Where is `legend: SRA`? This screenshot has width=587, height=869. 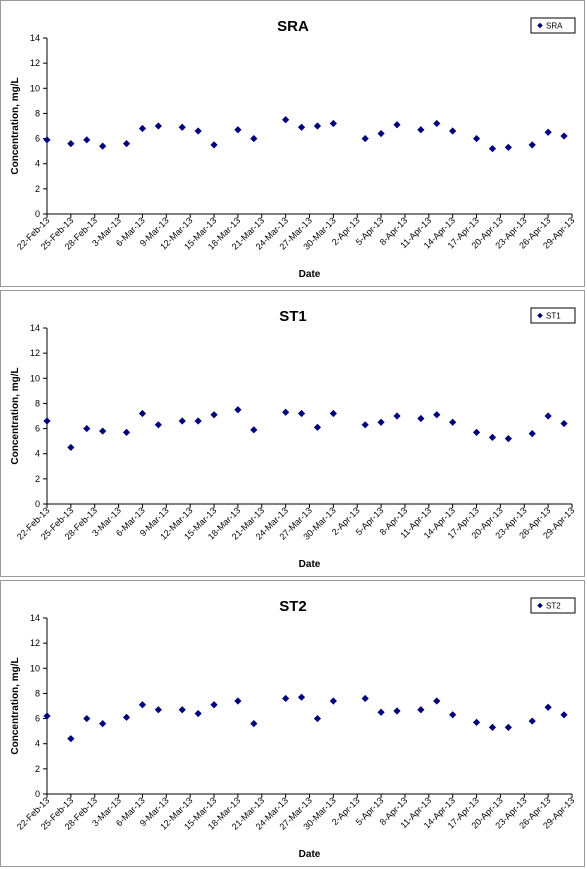
legend: SRA is located at coordinates (553, 25).